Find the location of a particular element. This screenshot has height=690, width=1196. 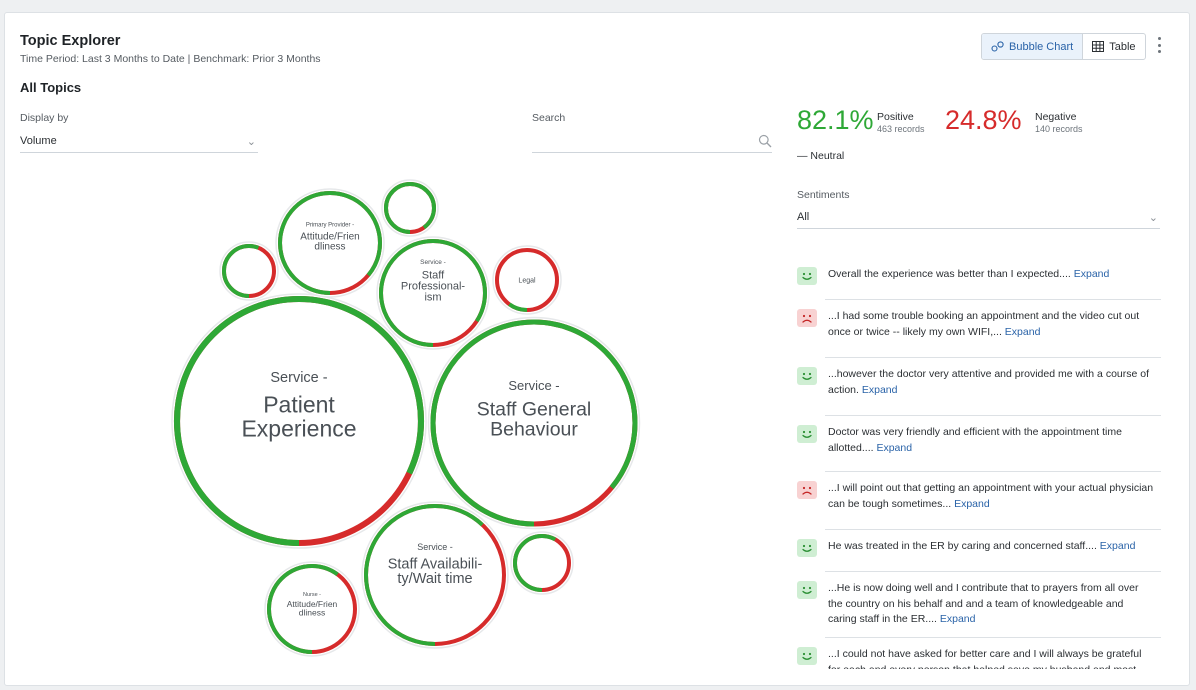

sentiments-value: All is located at coordinates (803, 217).